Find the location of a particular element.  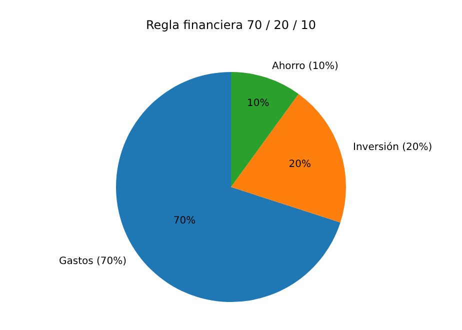

slice-label: Inversión (20%) is located at coordinates (392, 147).